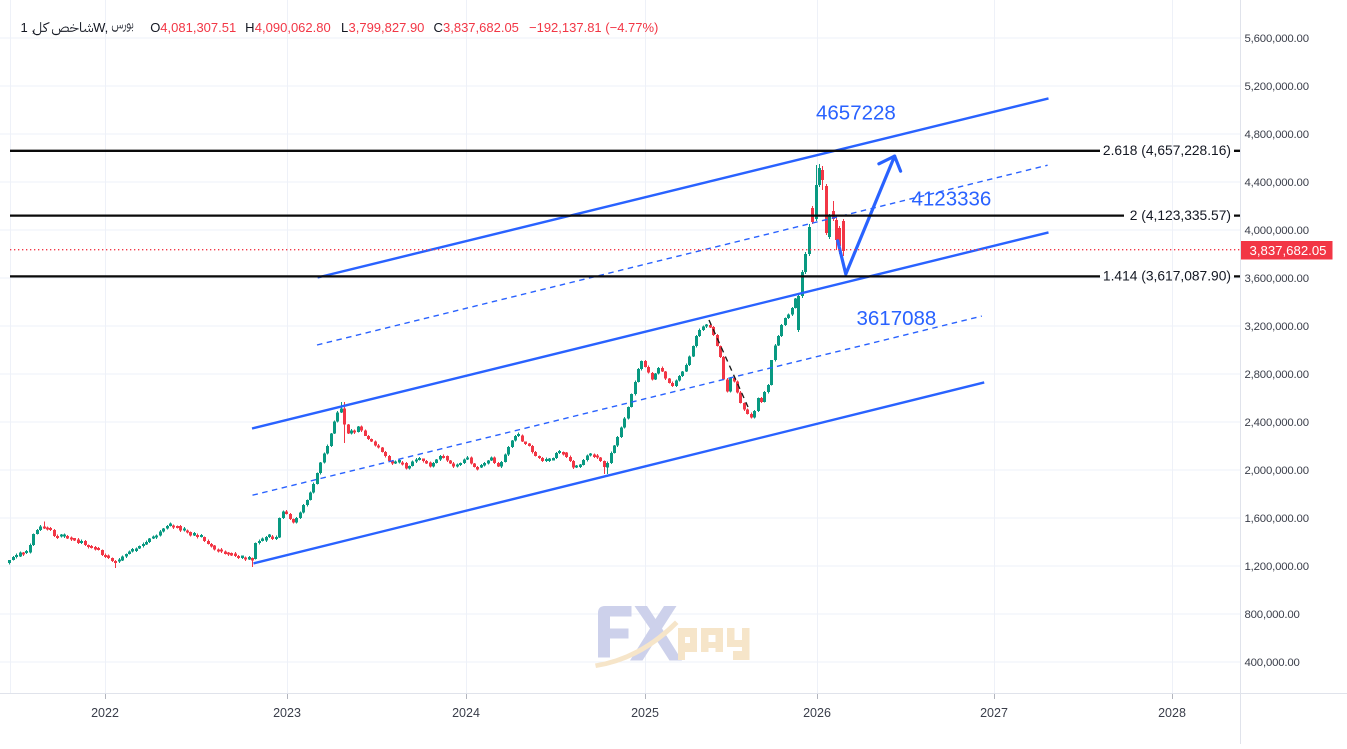 The image size is (1347, 749). I want to click on svg-text: 4123336, so click(952, 199).